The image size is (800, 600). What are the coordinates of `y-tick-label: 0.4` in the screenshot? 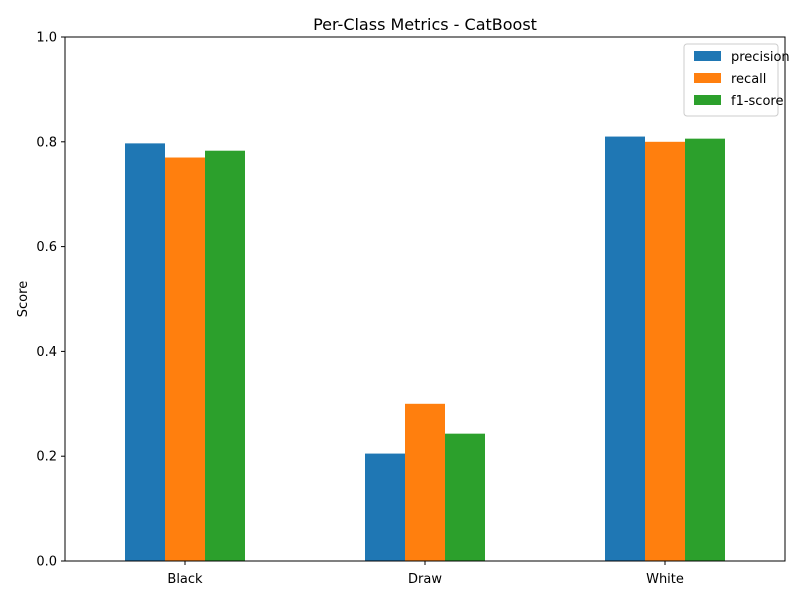 It's located at (46, 352).